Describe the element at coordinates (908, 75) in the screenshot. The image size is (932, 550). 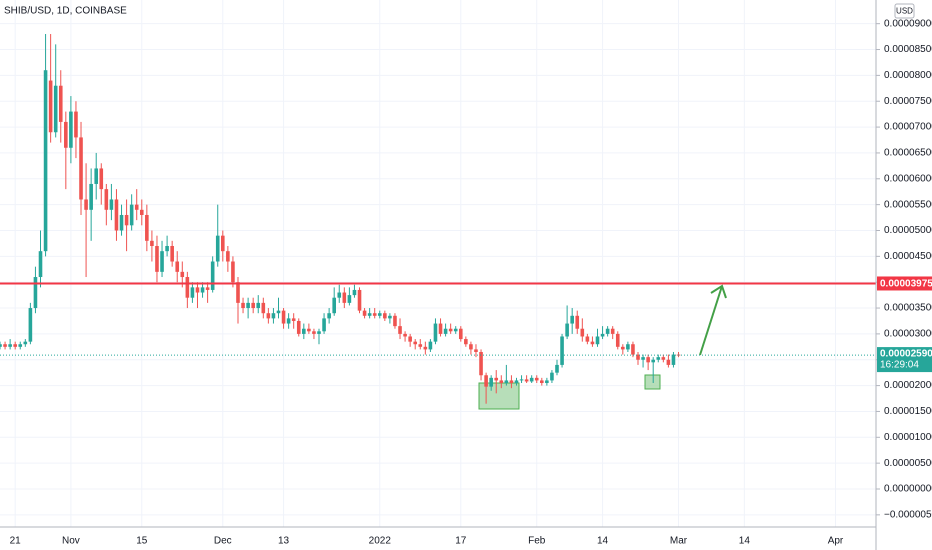
I see `y-tick-label: 0.00008000` at that location.